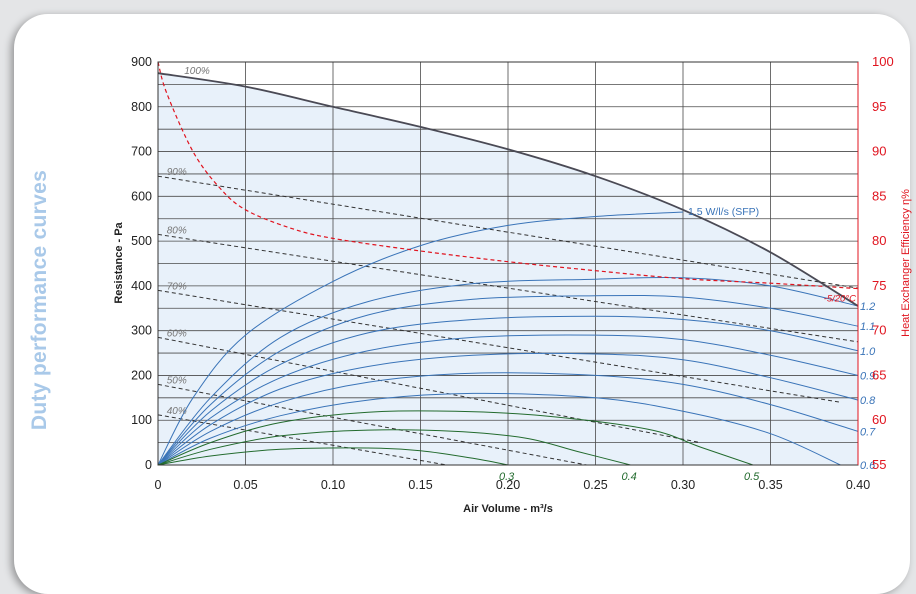 The image size is (916, 594). Describe the element at coordinates (141, 241) in the screenshot. I see `y-tick-label: 500` at that location.